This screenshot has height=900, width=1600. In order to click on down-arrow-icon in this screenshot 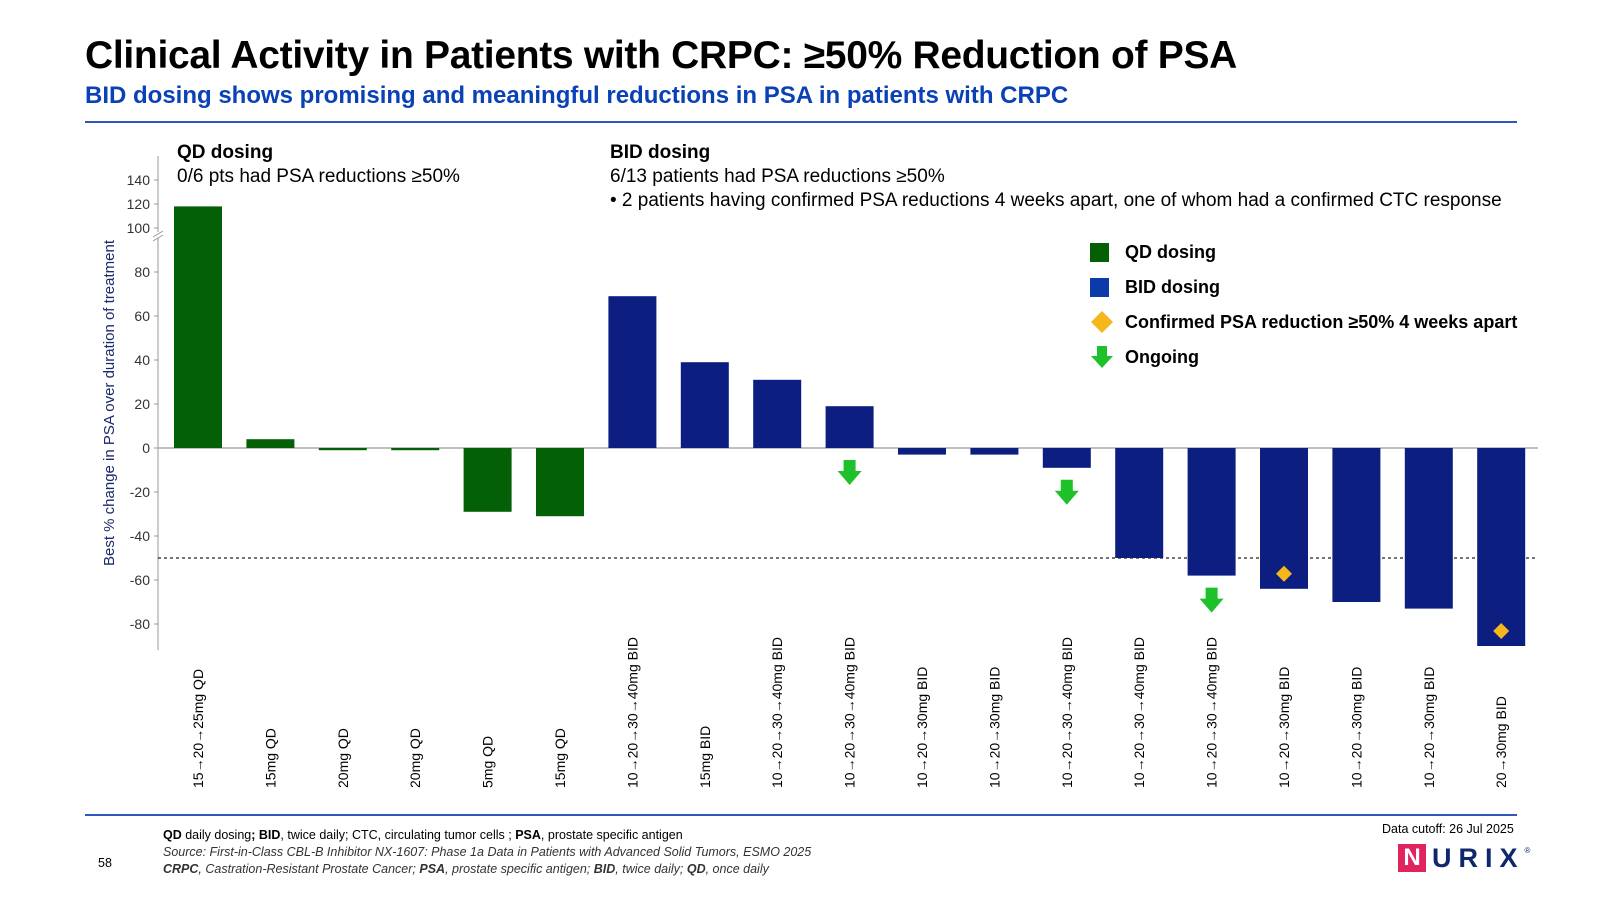, I will do `click(1102, 357)`.